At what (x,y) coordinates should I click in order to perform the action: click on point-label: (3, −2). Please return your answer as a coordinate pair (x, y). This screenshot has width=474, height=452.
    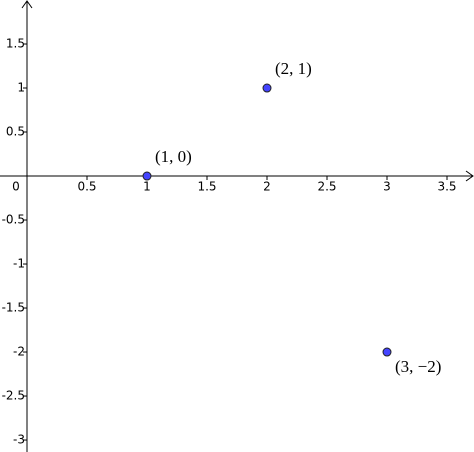
    Looking at the image, I should click on (418, 366).